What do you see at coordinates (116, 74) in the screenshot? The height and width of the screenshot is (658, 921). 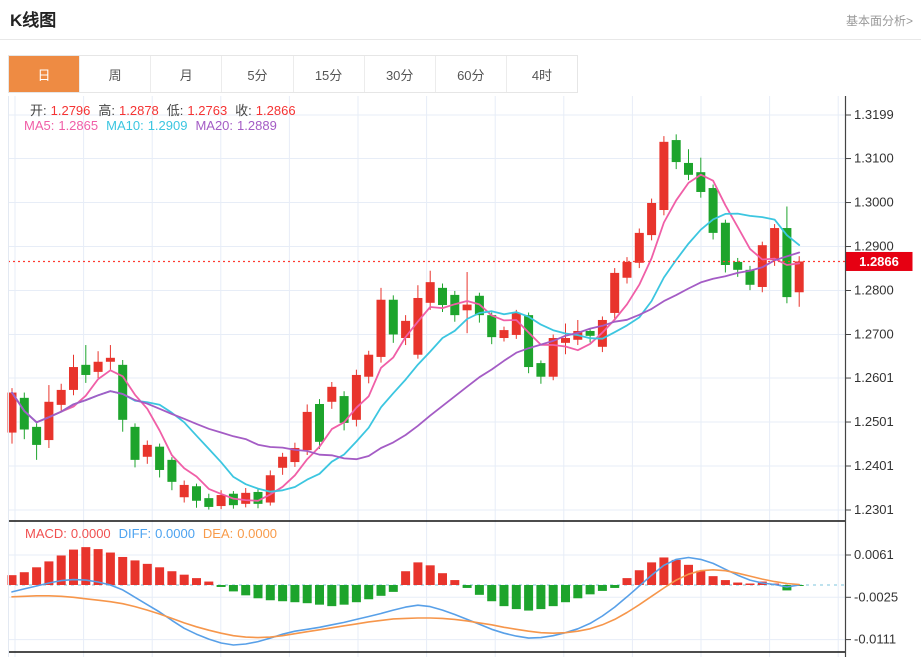 I see `tab-周: 周` at bounding box center [116, 74].